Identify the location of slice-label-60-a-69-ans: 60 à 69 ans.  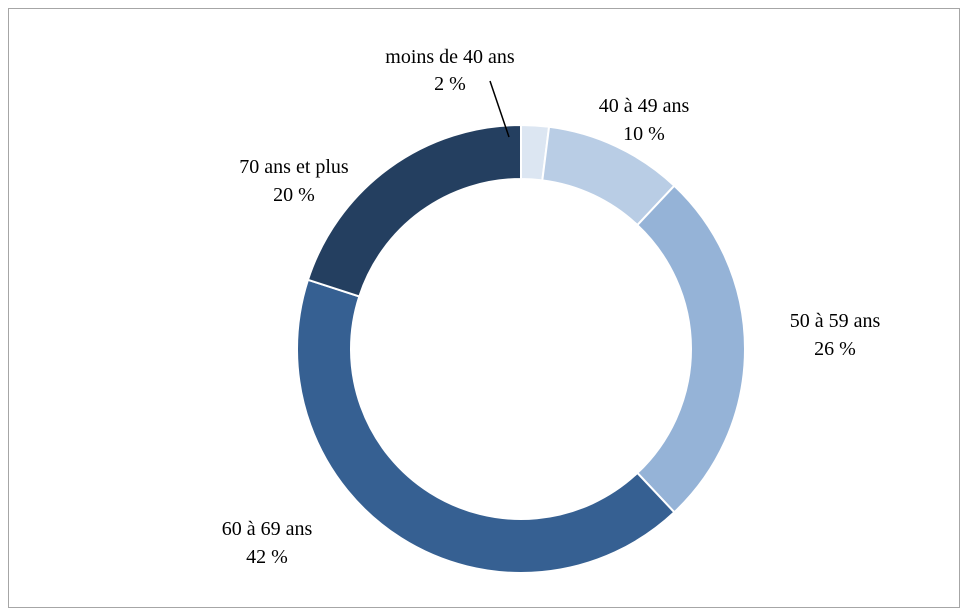
(267, 529).